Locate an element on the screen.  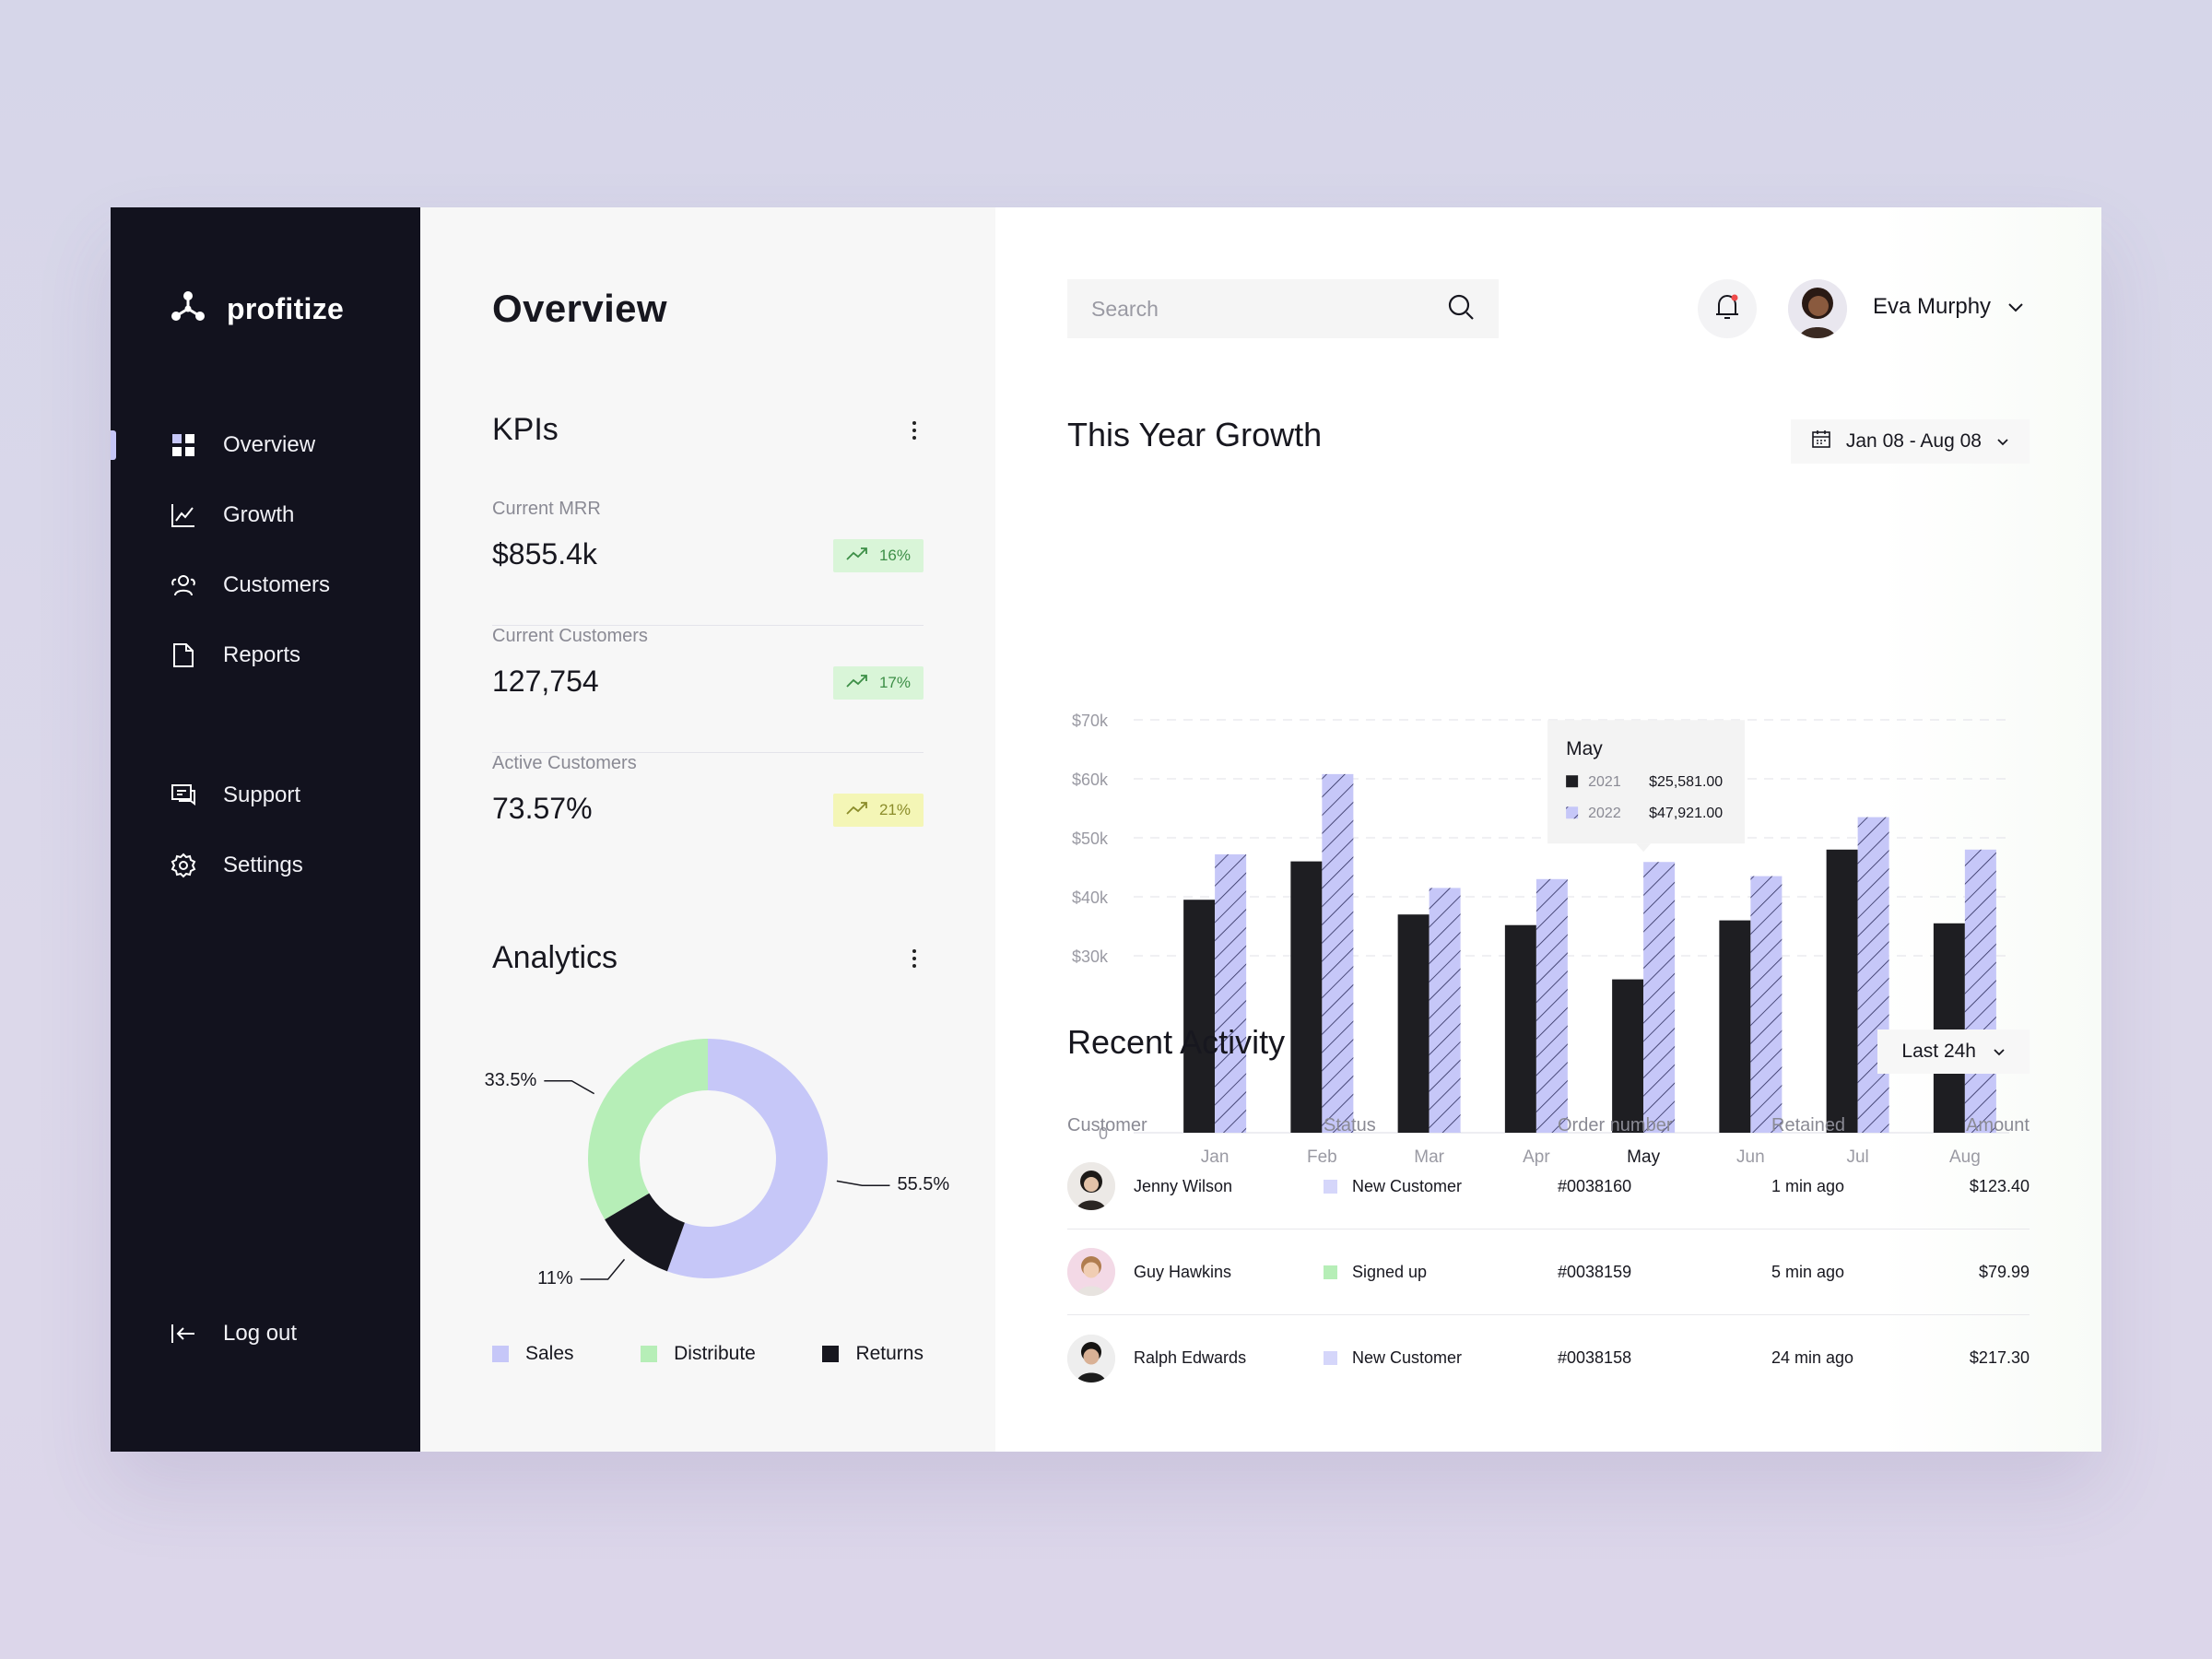
search-icon is located at coordinates (1461, 309).